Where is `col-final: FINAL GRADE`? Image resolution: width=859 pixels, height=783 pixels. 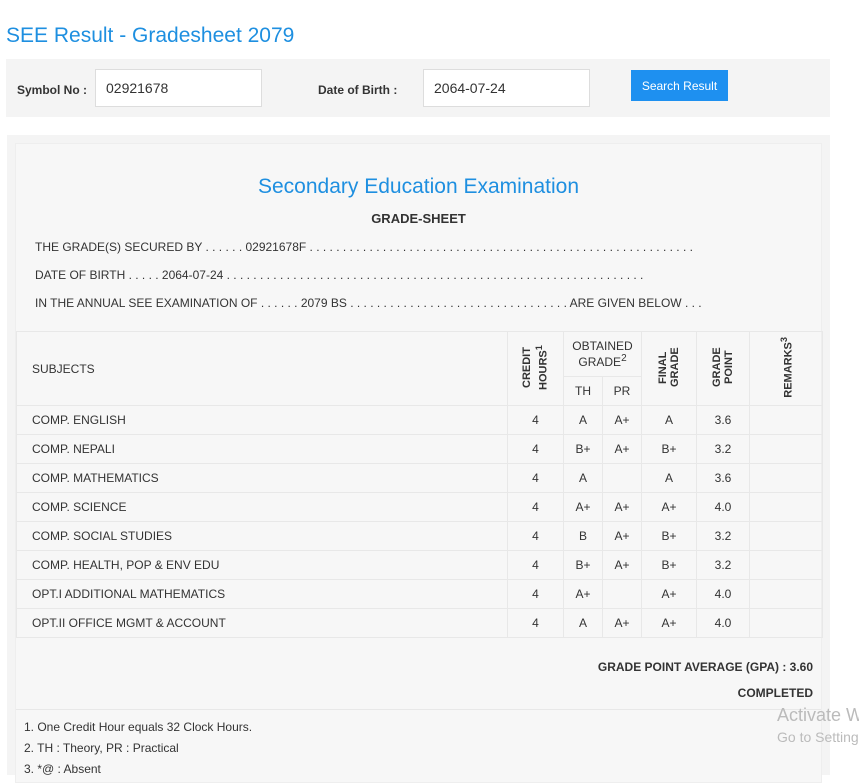 col-final: FINAL GRADE is located at coordinates (669, 368).